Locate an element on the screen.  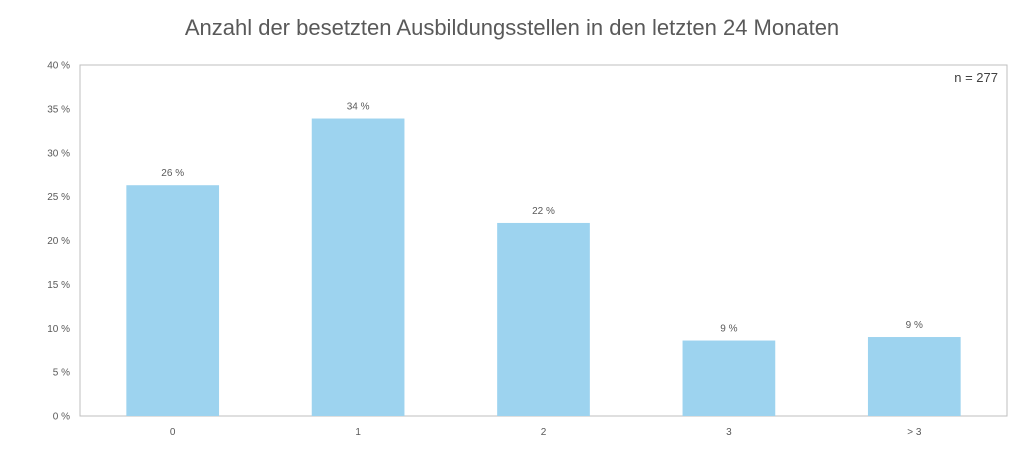
y-tick-label: 25 % is located at coordinates (58, 197).